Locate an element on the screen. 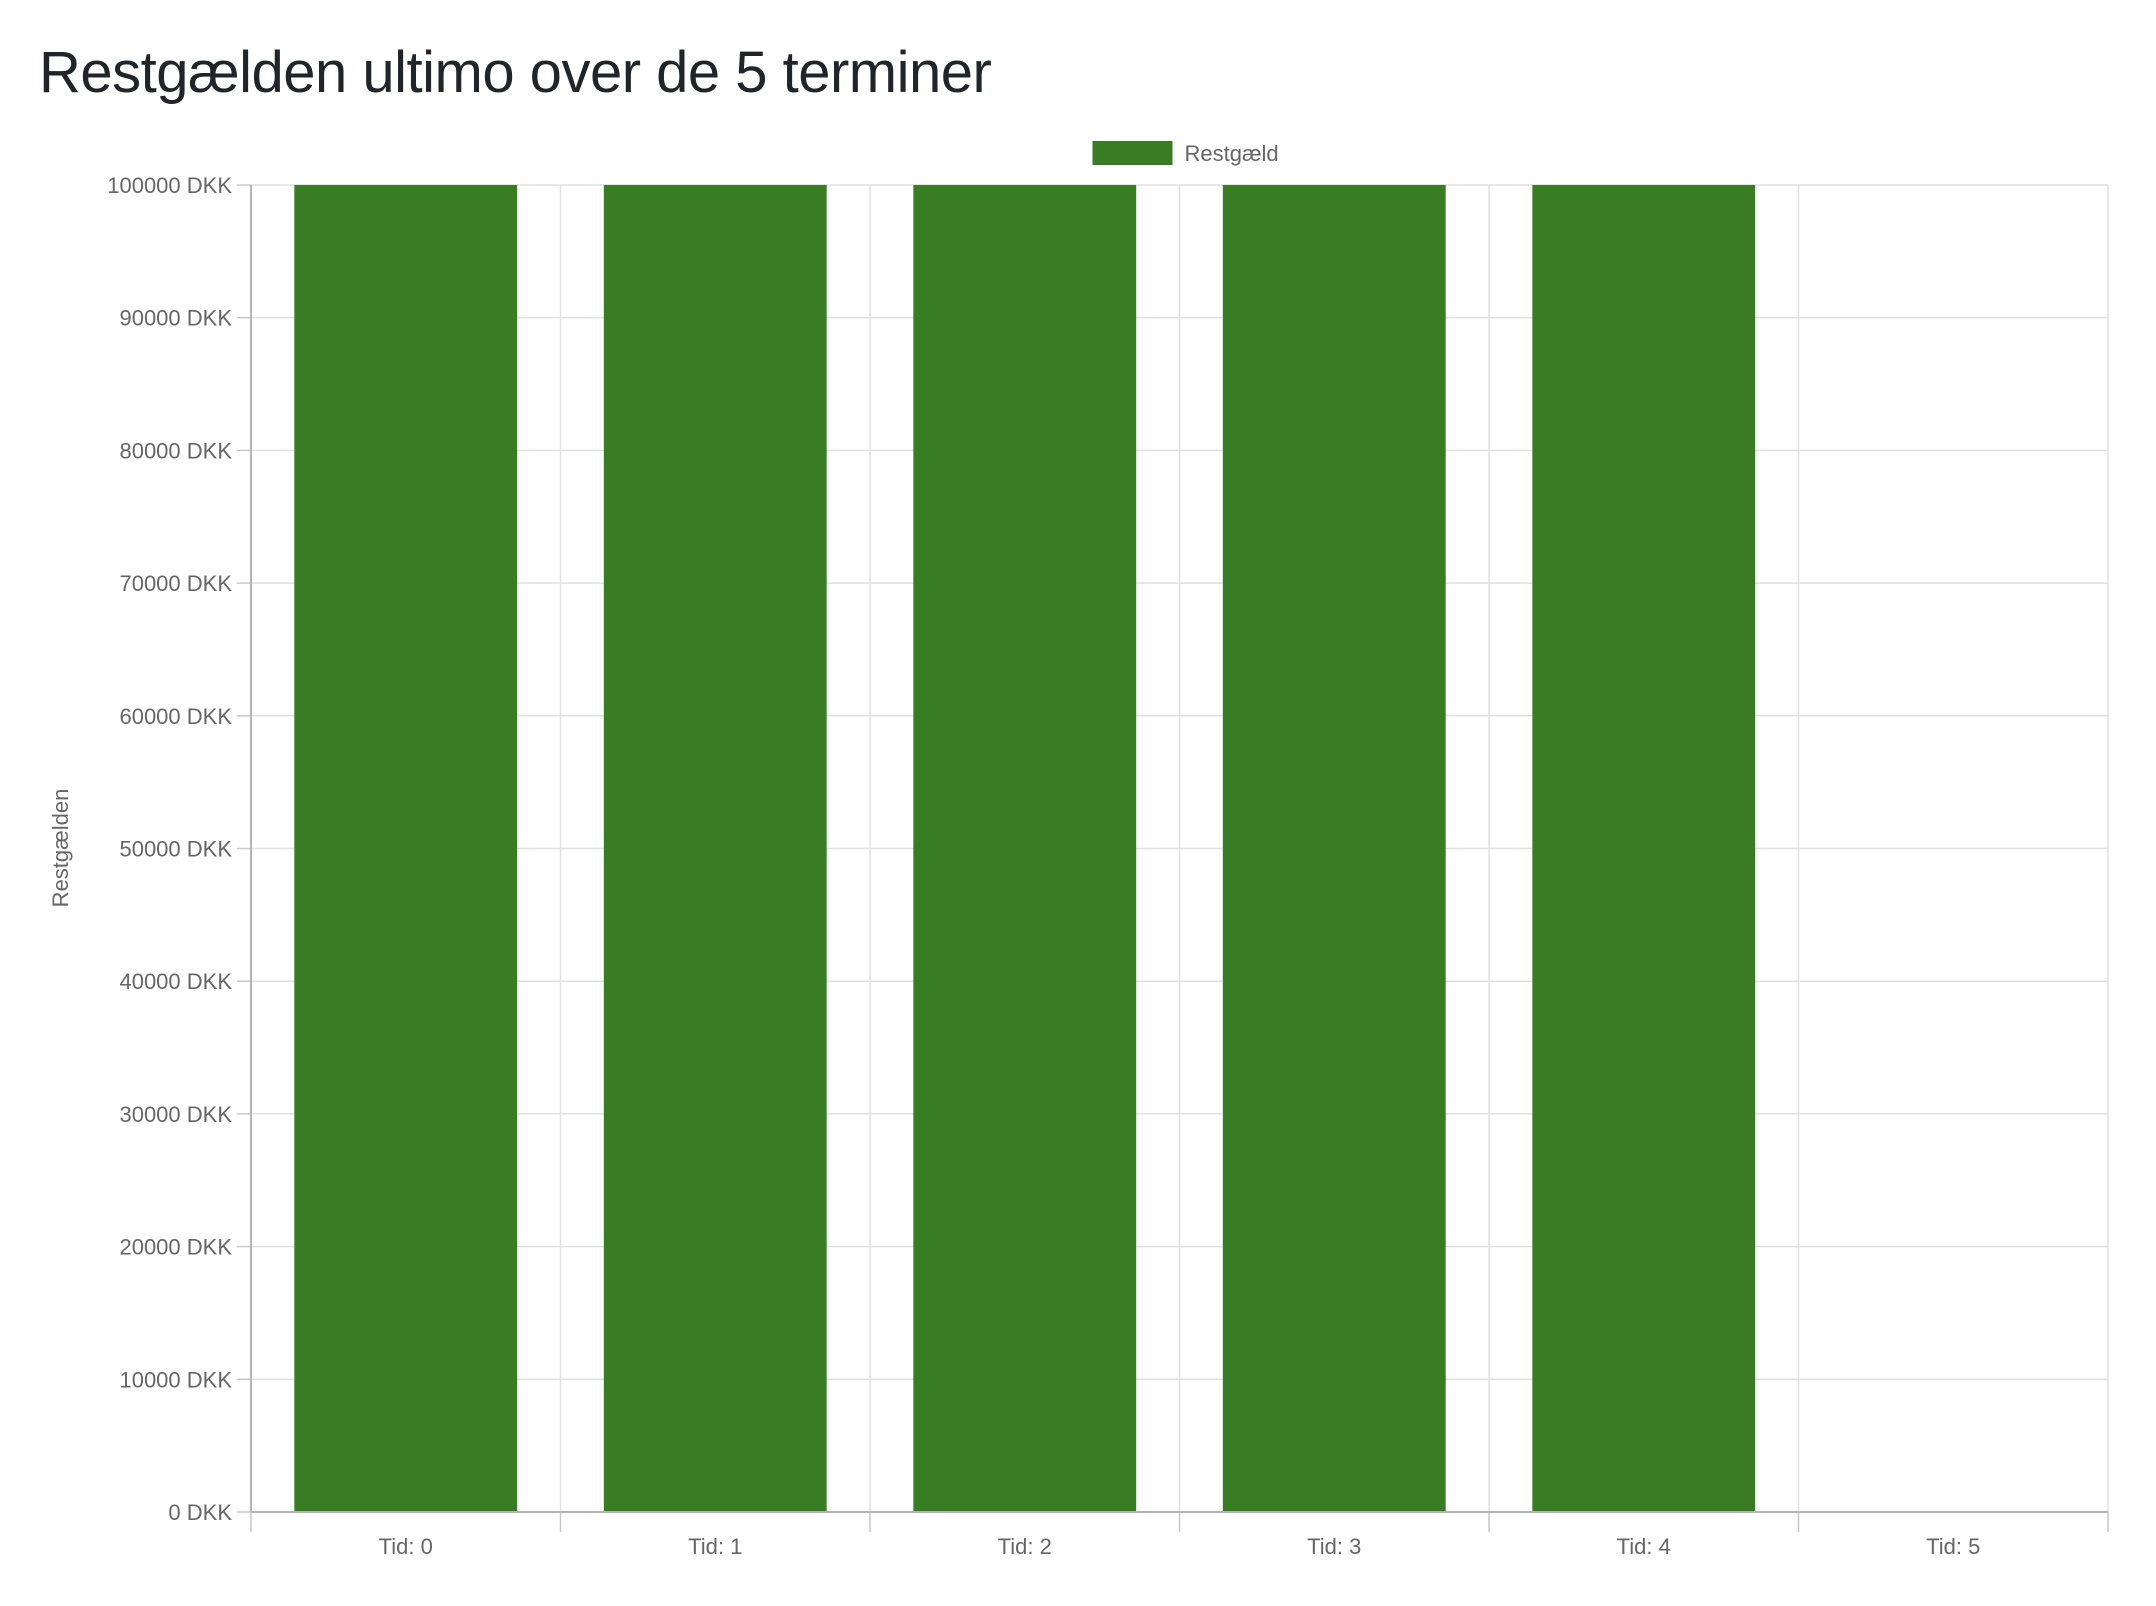 The height and width of the screenshot is (1606, 2156). y-axis-title: Restgælden is located at coordinates (60, 848).